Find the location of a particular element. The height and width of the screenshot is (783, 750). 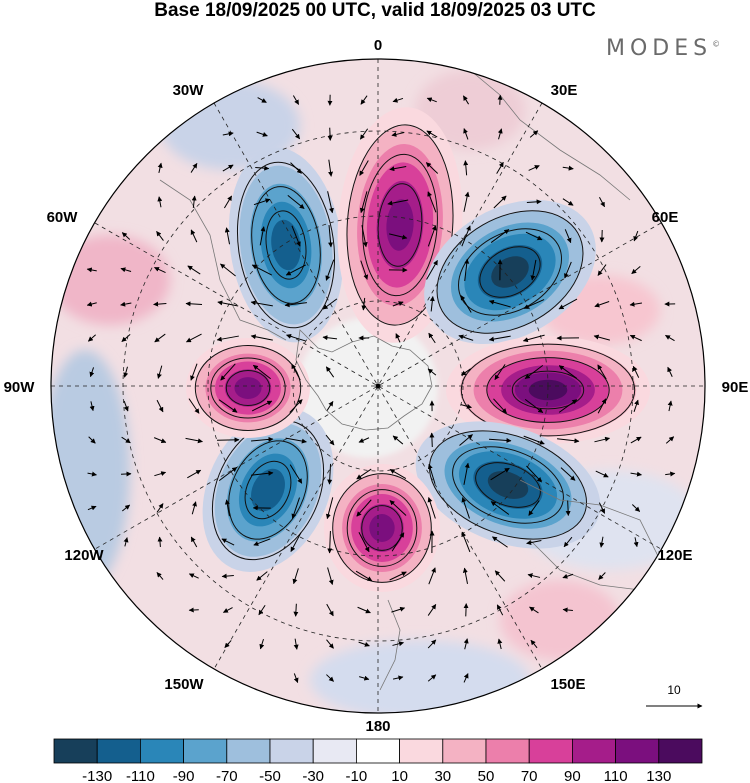

lon-label-150w: 150W is located at coordinates (184, 684).